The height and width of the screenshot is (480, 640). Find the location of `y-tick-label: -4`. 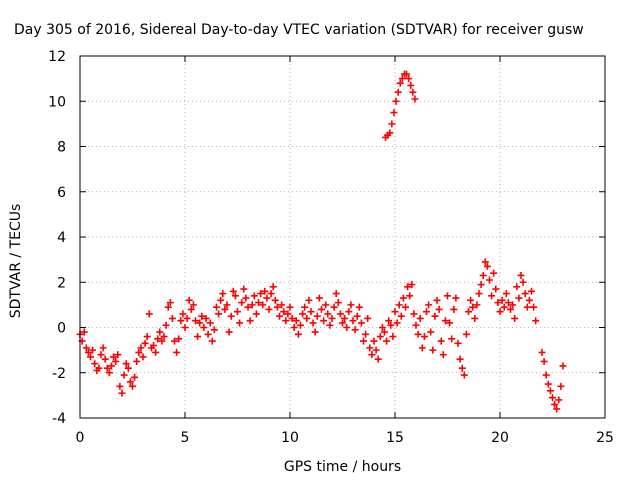

y-tick-label: -4 is located at coordinates (59, 419).